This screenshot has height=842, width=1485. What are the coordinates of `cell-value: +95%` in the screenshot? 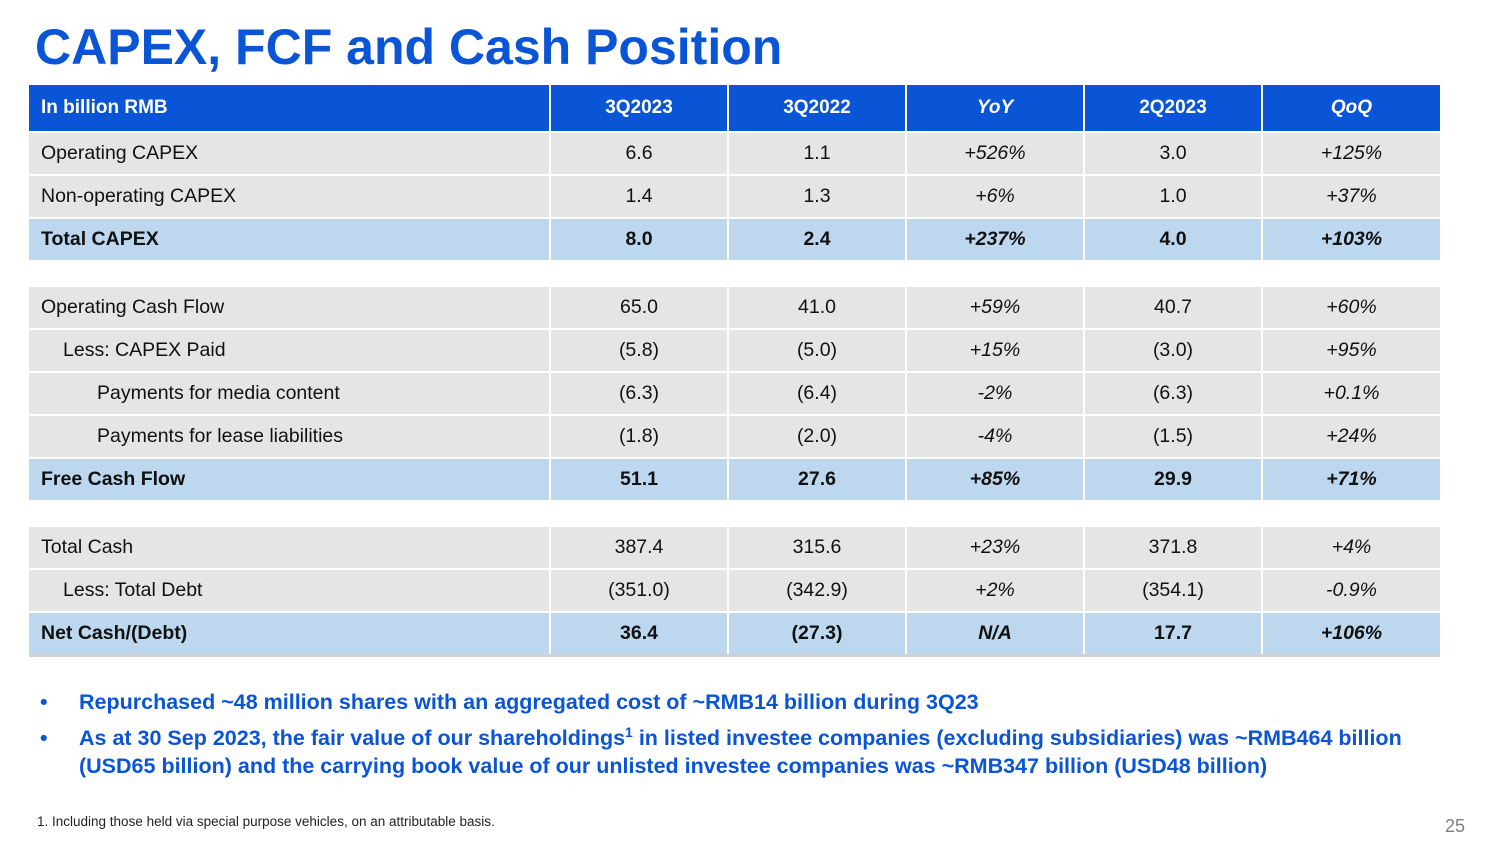 It's located at (1351, 351).